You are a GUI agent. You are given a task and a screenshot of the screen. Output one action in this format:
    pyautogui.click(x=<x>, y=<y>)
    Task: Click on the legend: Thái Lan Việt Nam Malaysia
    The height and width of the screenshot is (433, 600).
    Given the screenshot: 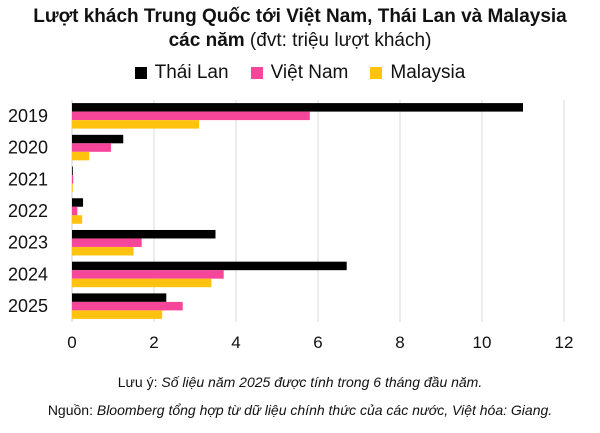 What is the action you would take?
    pyautogui.click(x=300, y=73)
    